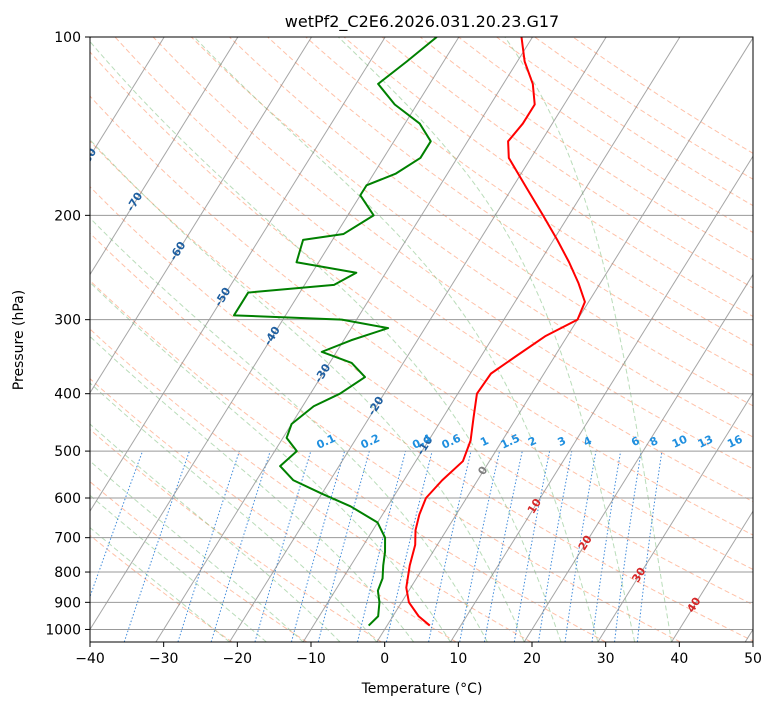  What do you see at coordinates (458, 659) in the screenshot?
I see `x-tick-label: 10` at bounding box center [458, 659].